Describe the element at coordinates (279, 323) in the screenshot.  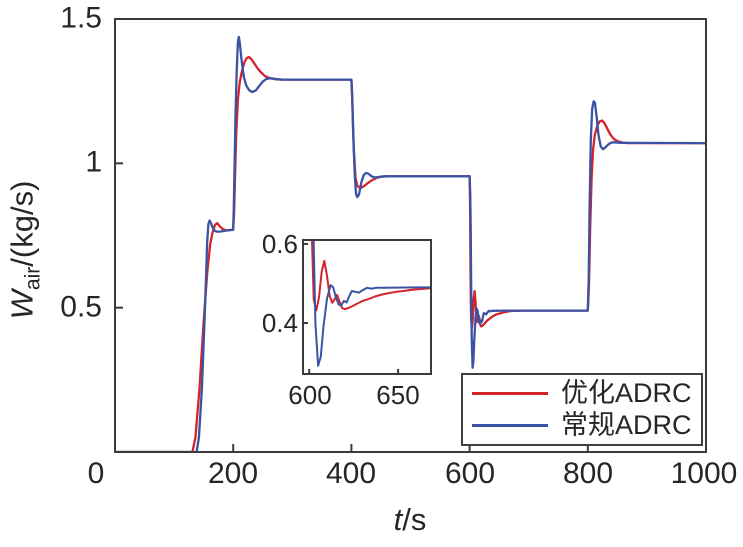
I see `inset-y-tick-label: 0.4` at that location.